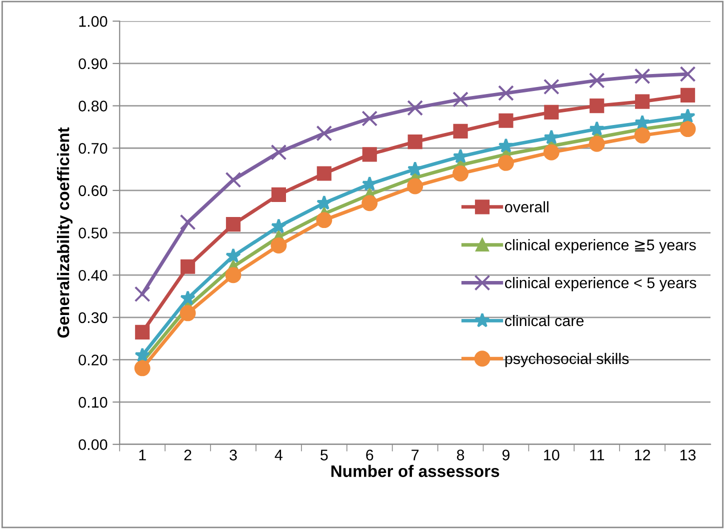  What do you see at coordinates (93, 233) in the screenshot?
I see `y-tick-label: 0.50` at bounding box center [93, 233].